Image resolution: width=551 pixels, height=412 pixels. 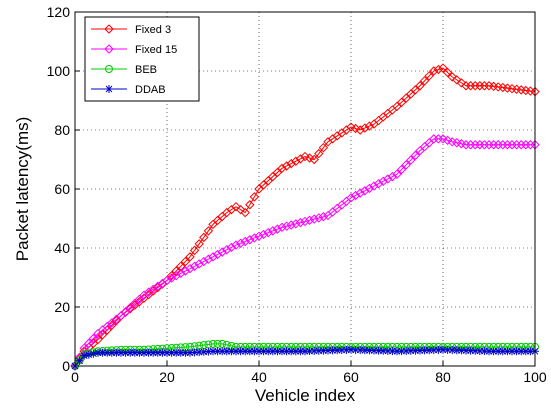 I want to click on legend-item-beb: BEB, so click(x=124, y=70).